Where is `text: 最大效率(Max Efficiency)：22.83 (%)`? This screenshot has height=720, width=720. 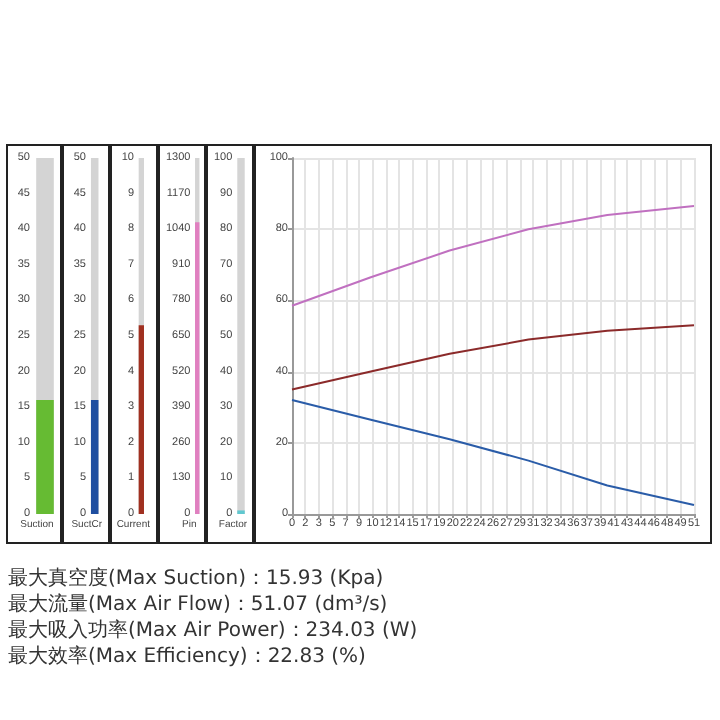 text: 最大效率(Max Efficiency)：22.83 (%) is located at coordinates (188, 657).